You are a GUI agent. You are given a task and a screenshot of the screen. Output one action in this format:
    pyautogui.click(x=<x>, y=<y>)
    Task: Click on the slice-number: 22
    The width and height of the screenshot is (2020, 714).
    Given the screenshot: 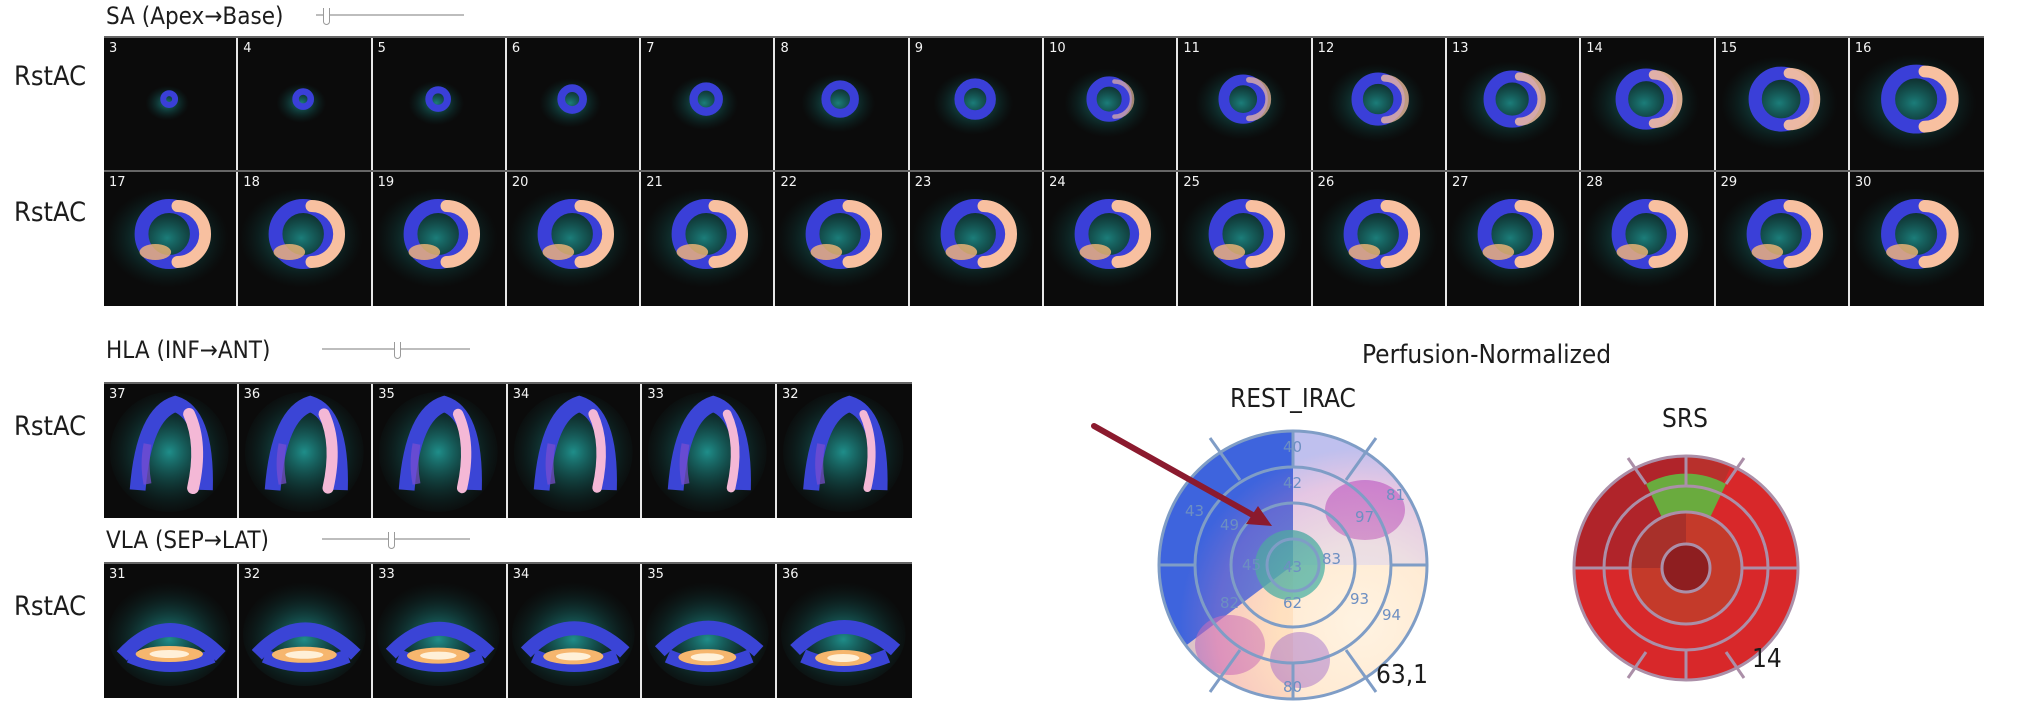 What is the action you would take?
    pyautogui.click(x=789, y=182)
    